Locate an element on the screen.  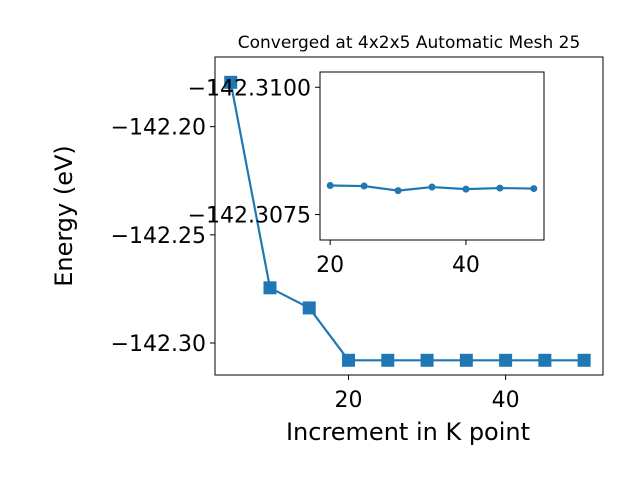
inset-x-tick-label: 20 is located at coordinates (330, 265).